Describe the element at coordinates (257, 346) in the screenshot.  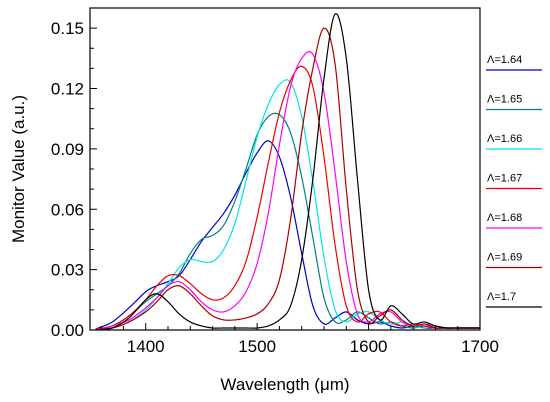
I see `x-tick-label: 1500` at that location.